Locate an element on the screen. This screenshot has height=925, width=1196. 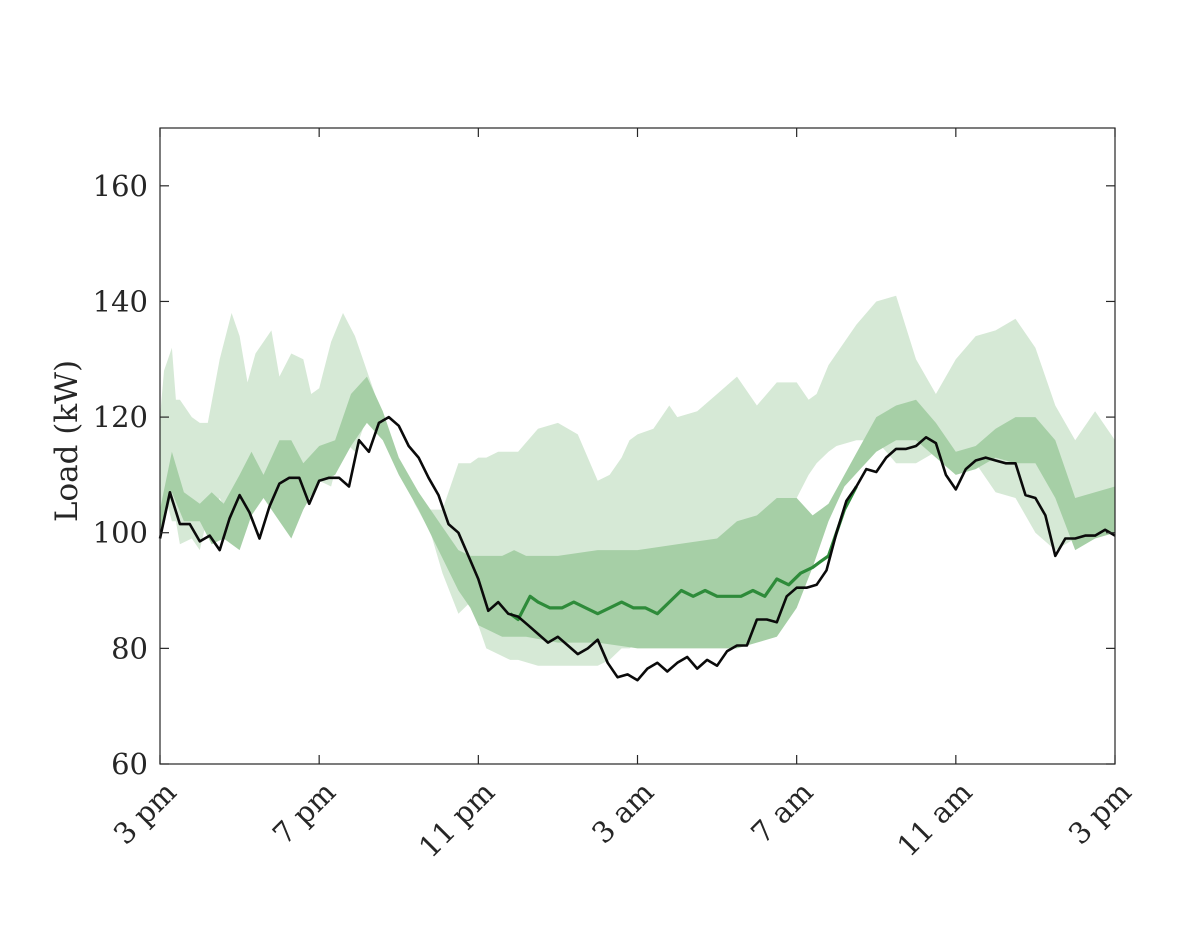
y-tick-label: 80 is located at coordinates (129, 648).